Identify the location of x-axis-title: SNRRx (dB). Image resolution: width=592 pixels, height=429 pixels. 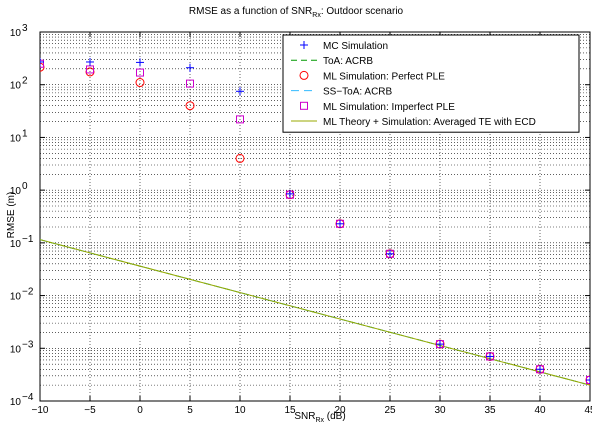
(319, 417).